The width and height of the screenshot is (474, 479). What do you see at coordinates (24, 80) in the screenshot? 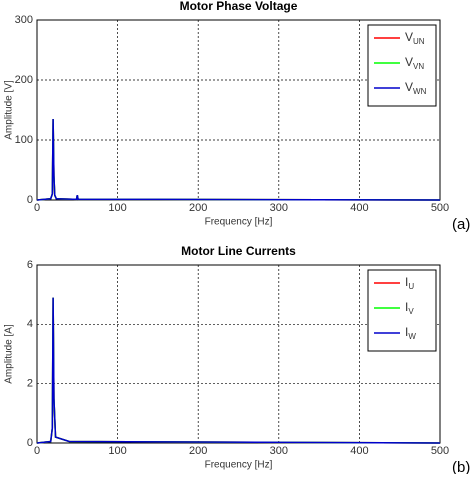
I see `y-tick-label: 200` at bounding box center [24, 80].